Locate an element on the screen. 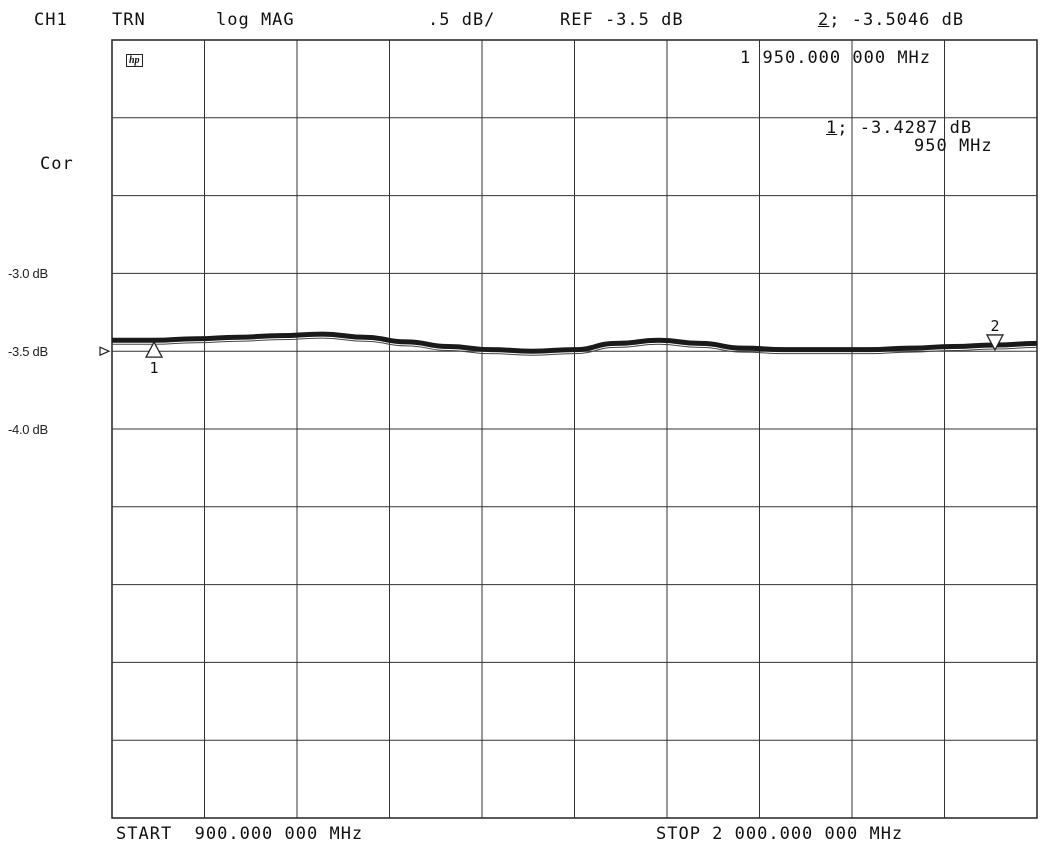  start-frequency: START 900.000 000 MHz is located at coordinates (240, 834).